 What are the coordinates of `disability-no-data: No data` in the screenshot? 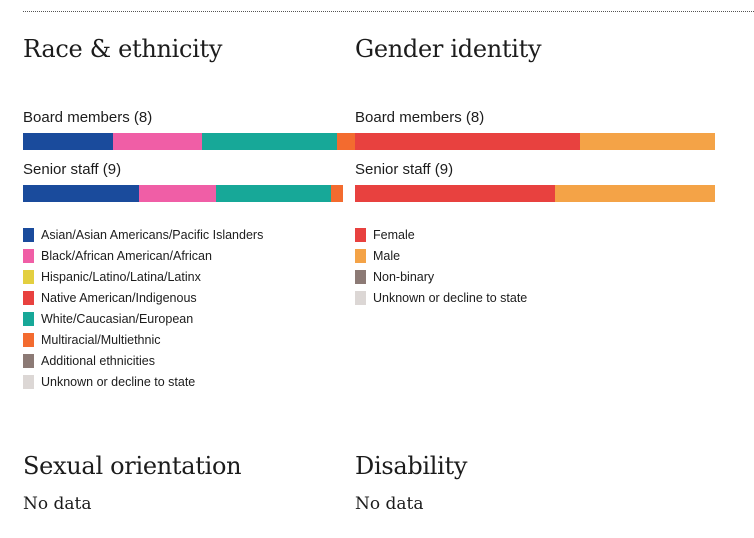 It's located at (389, 504).